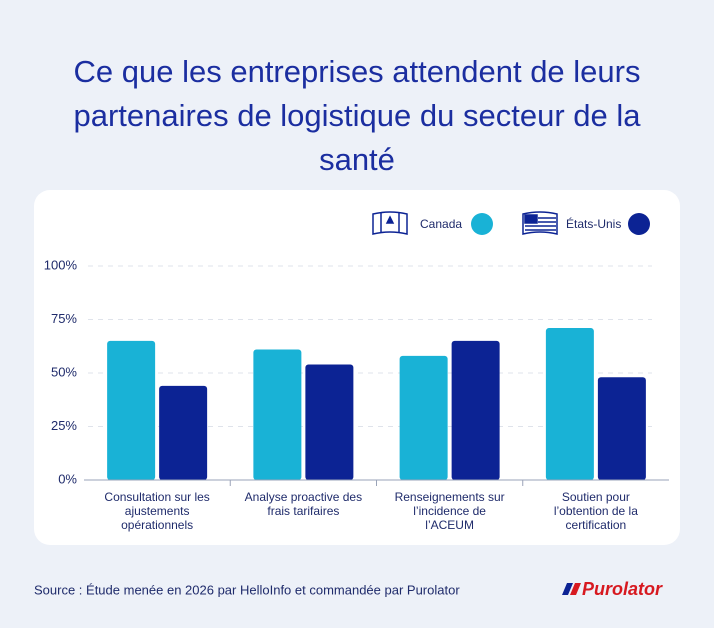  Describe the element at coordinates (390, 223) in the screenshot. I see `canada-flag` at that location.